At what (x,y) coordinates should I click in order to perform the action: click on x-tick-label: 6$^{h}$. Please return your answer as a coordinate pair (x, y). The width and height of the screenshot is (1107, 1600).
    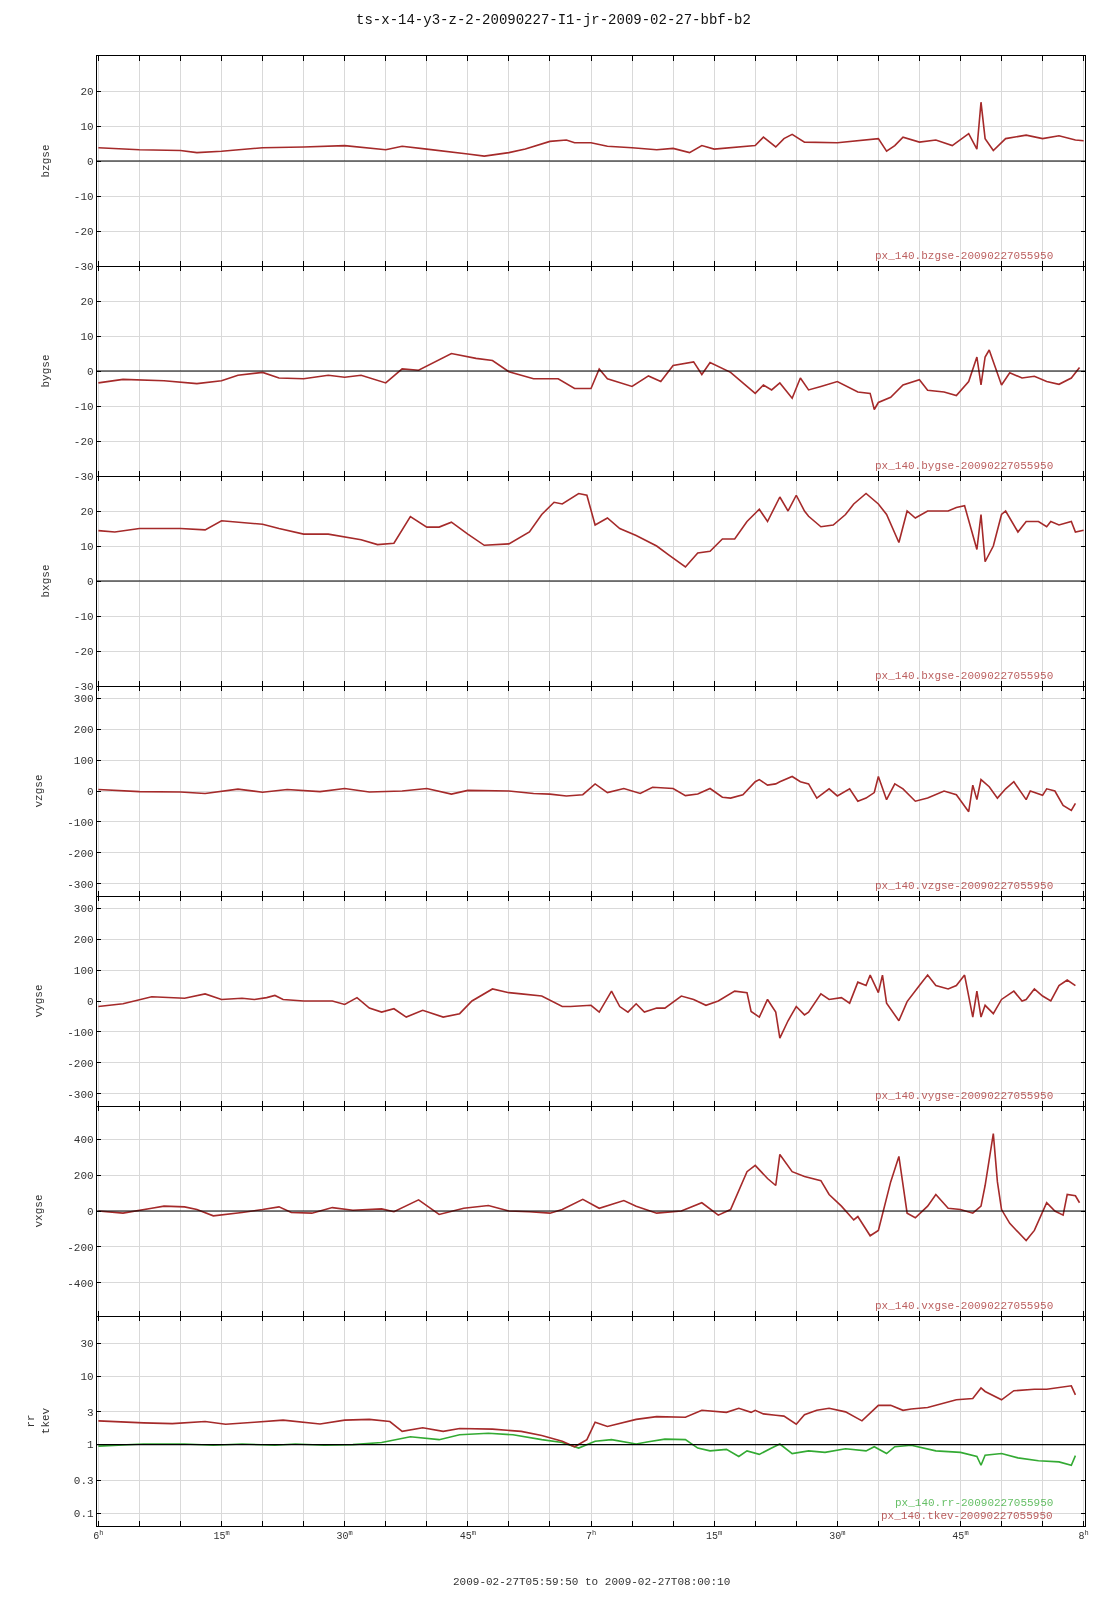
    Looking at the image, I should click on (98, 1536).